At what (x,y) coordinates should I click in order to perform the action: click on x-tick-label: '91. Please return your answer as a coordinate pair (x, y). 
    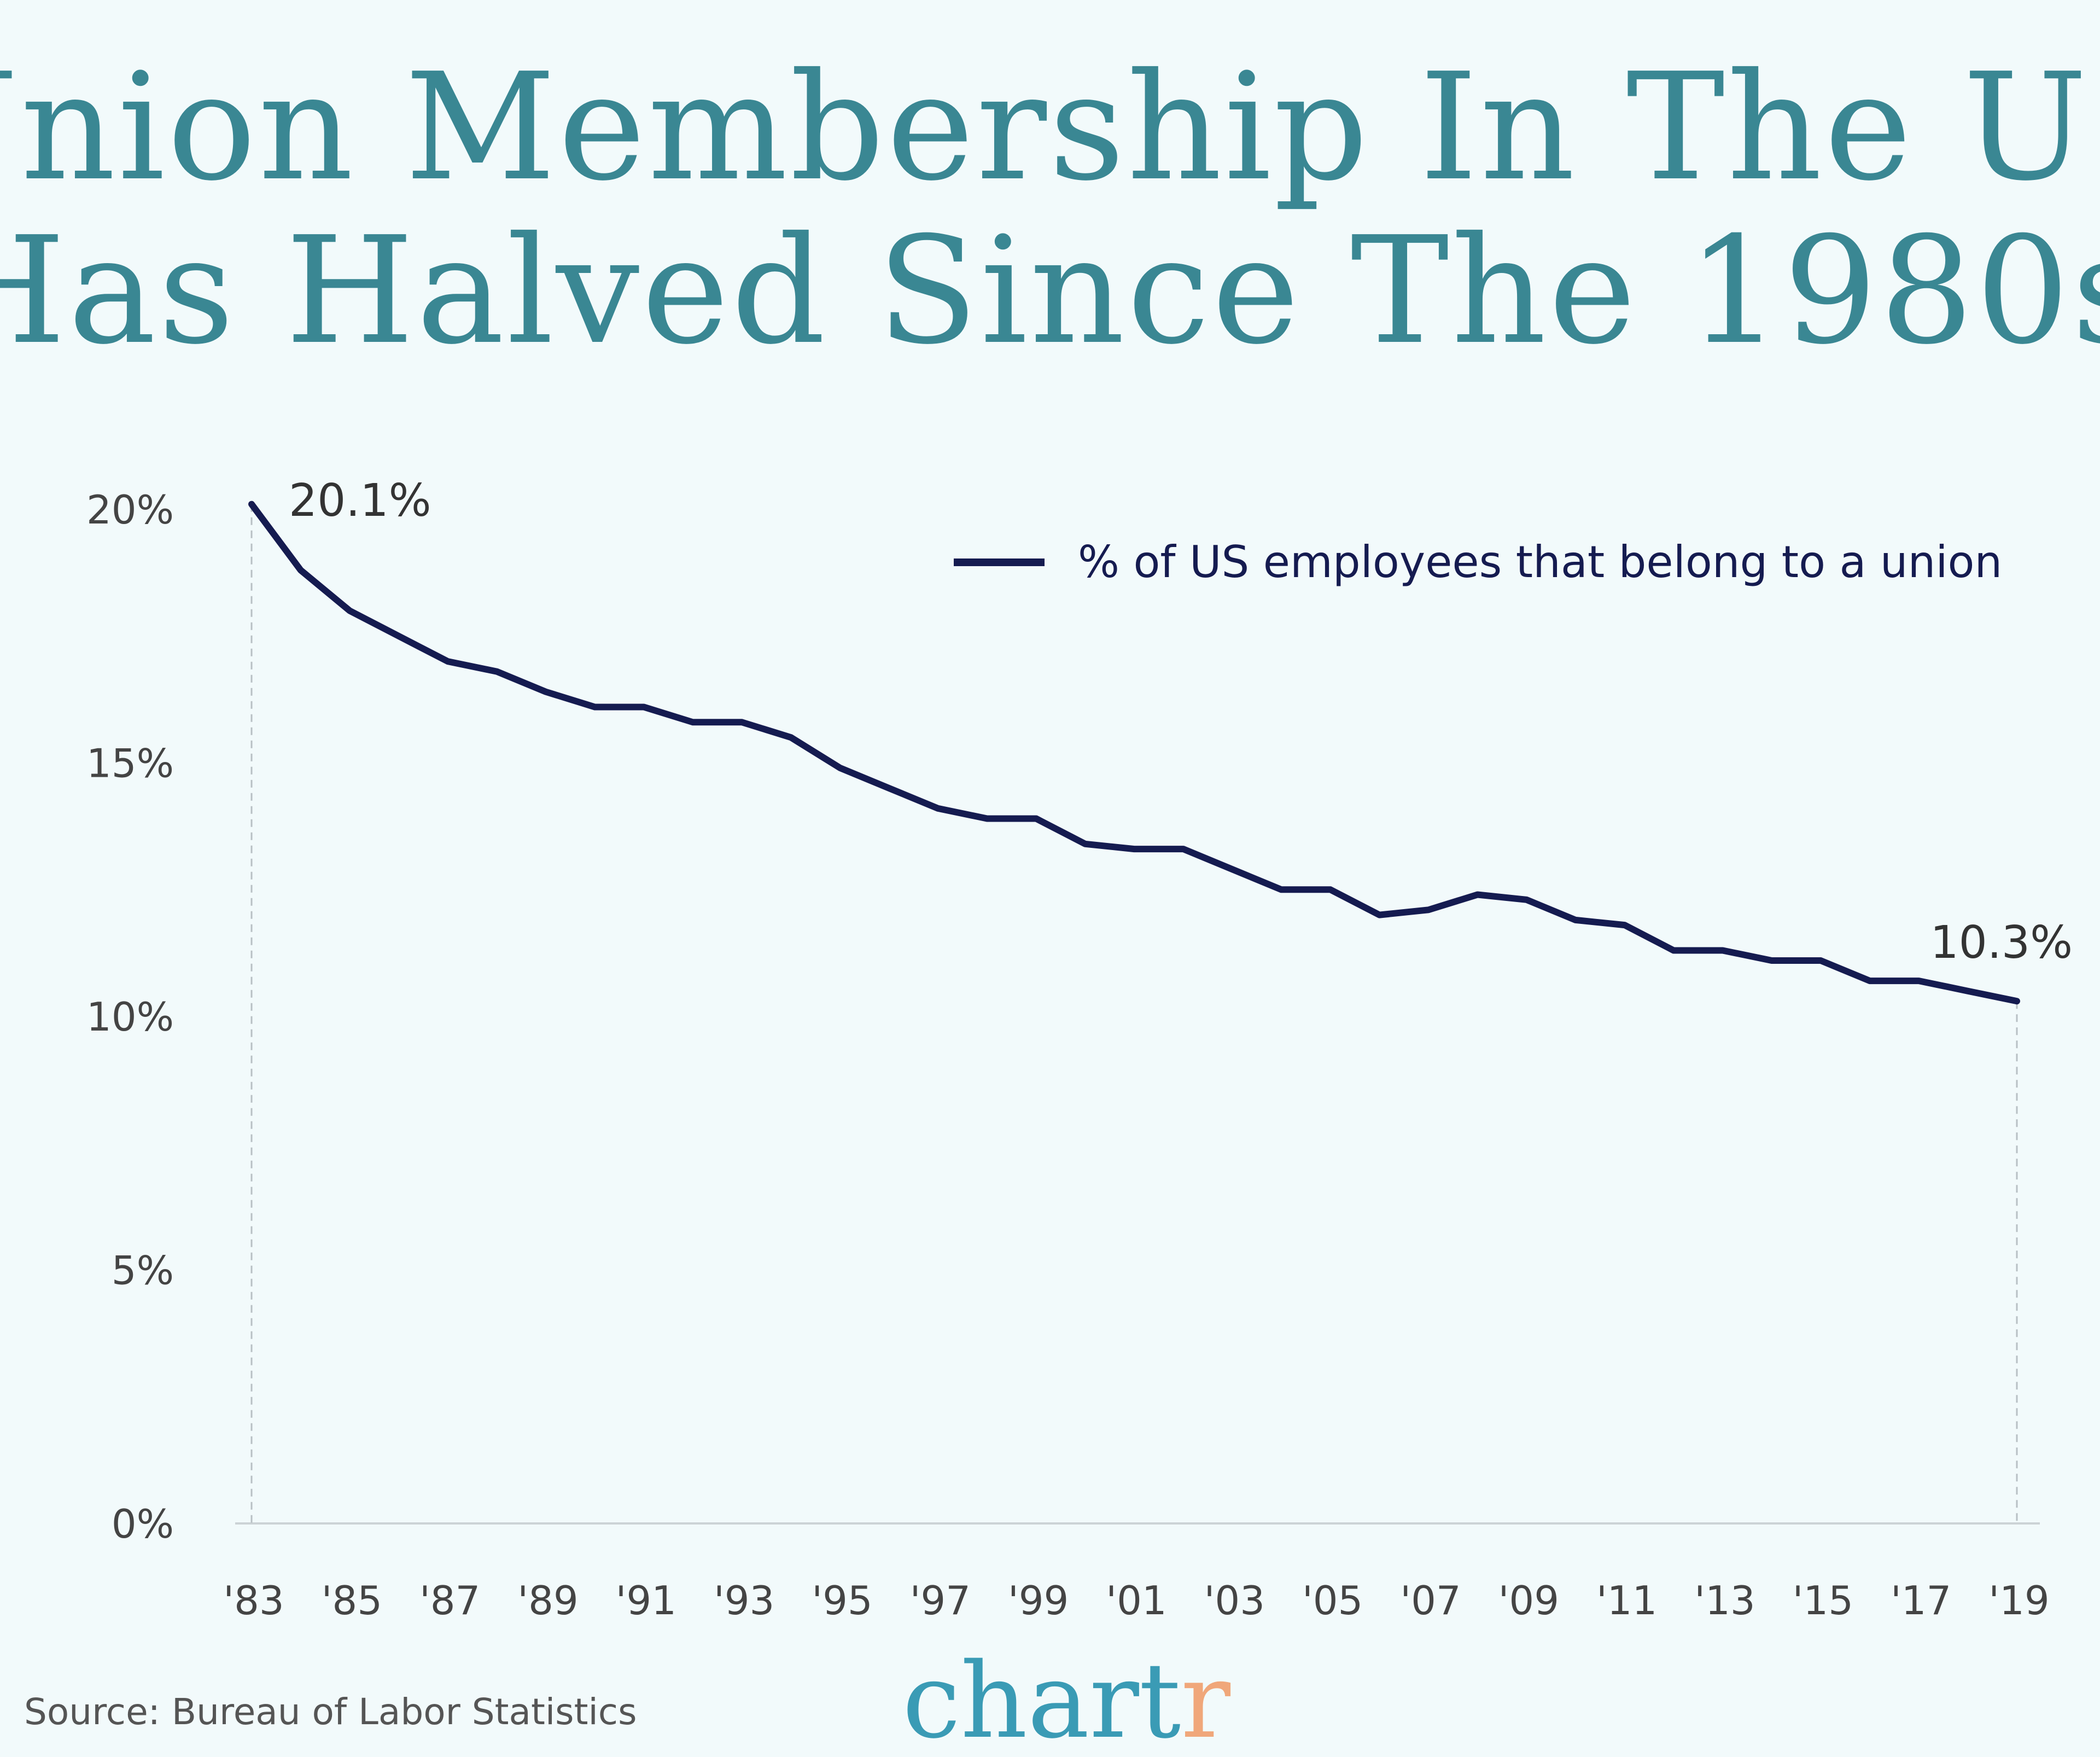
    Looking at the image, I should click on (646, 1601).